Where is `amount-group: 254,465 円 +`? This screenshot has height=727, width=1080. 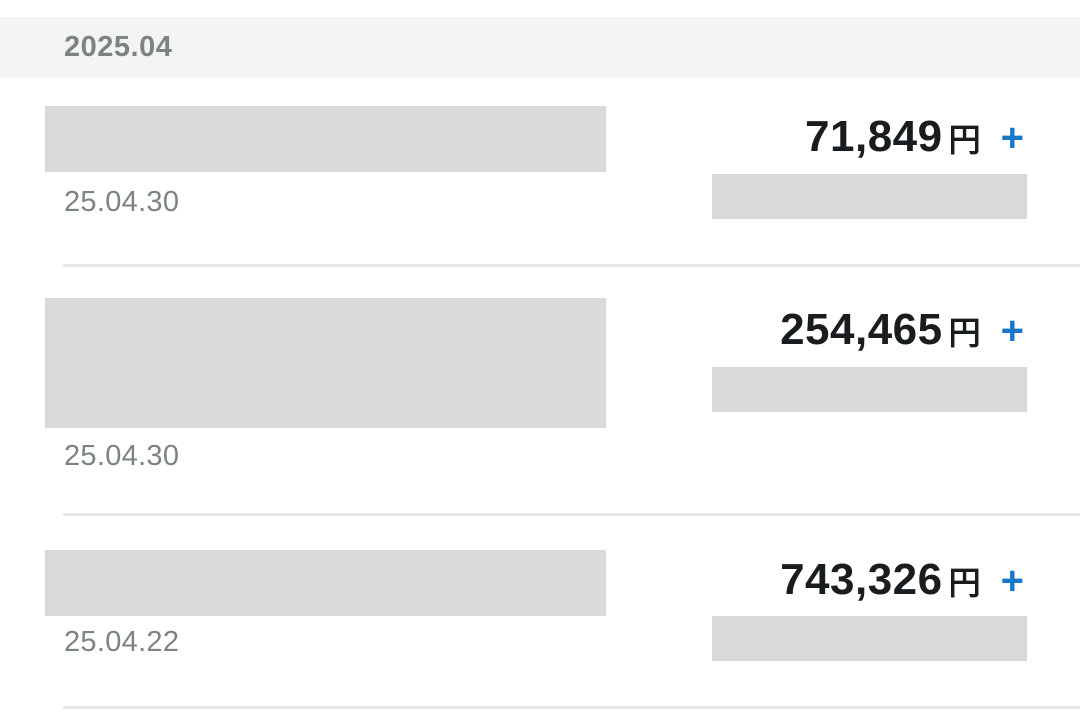 amount-group: 254,465 円 + is located at coordinates (902, 330).